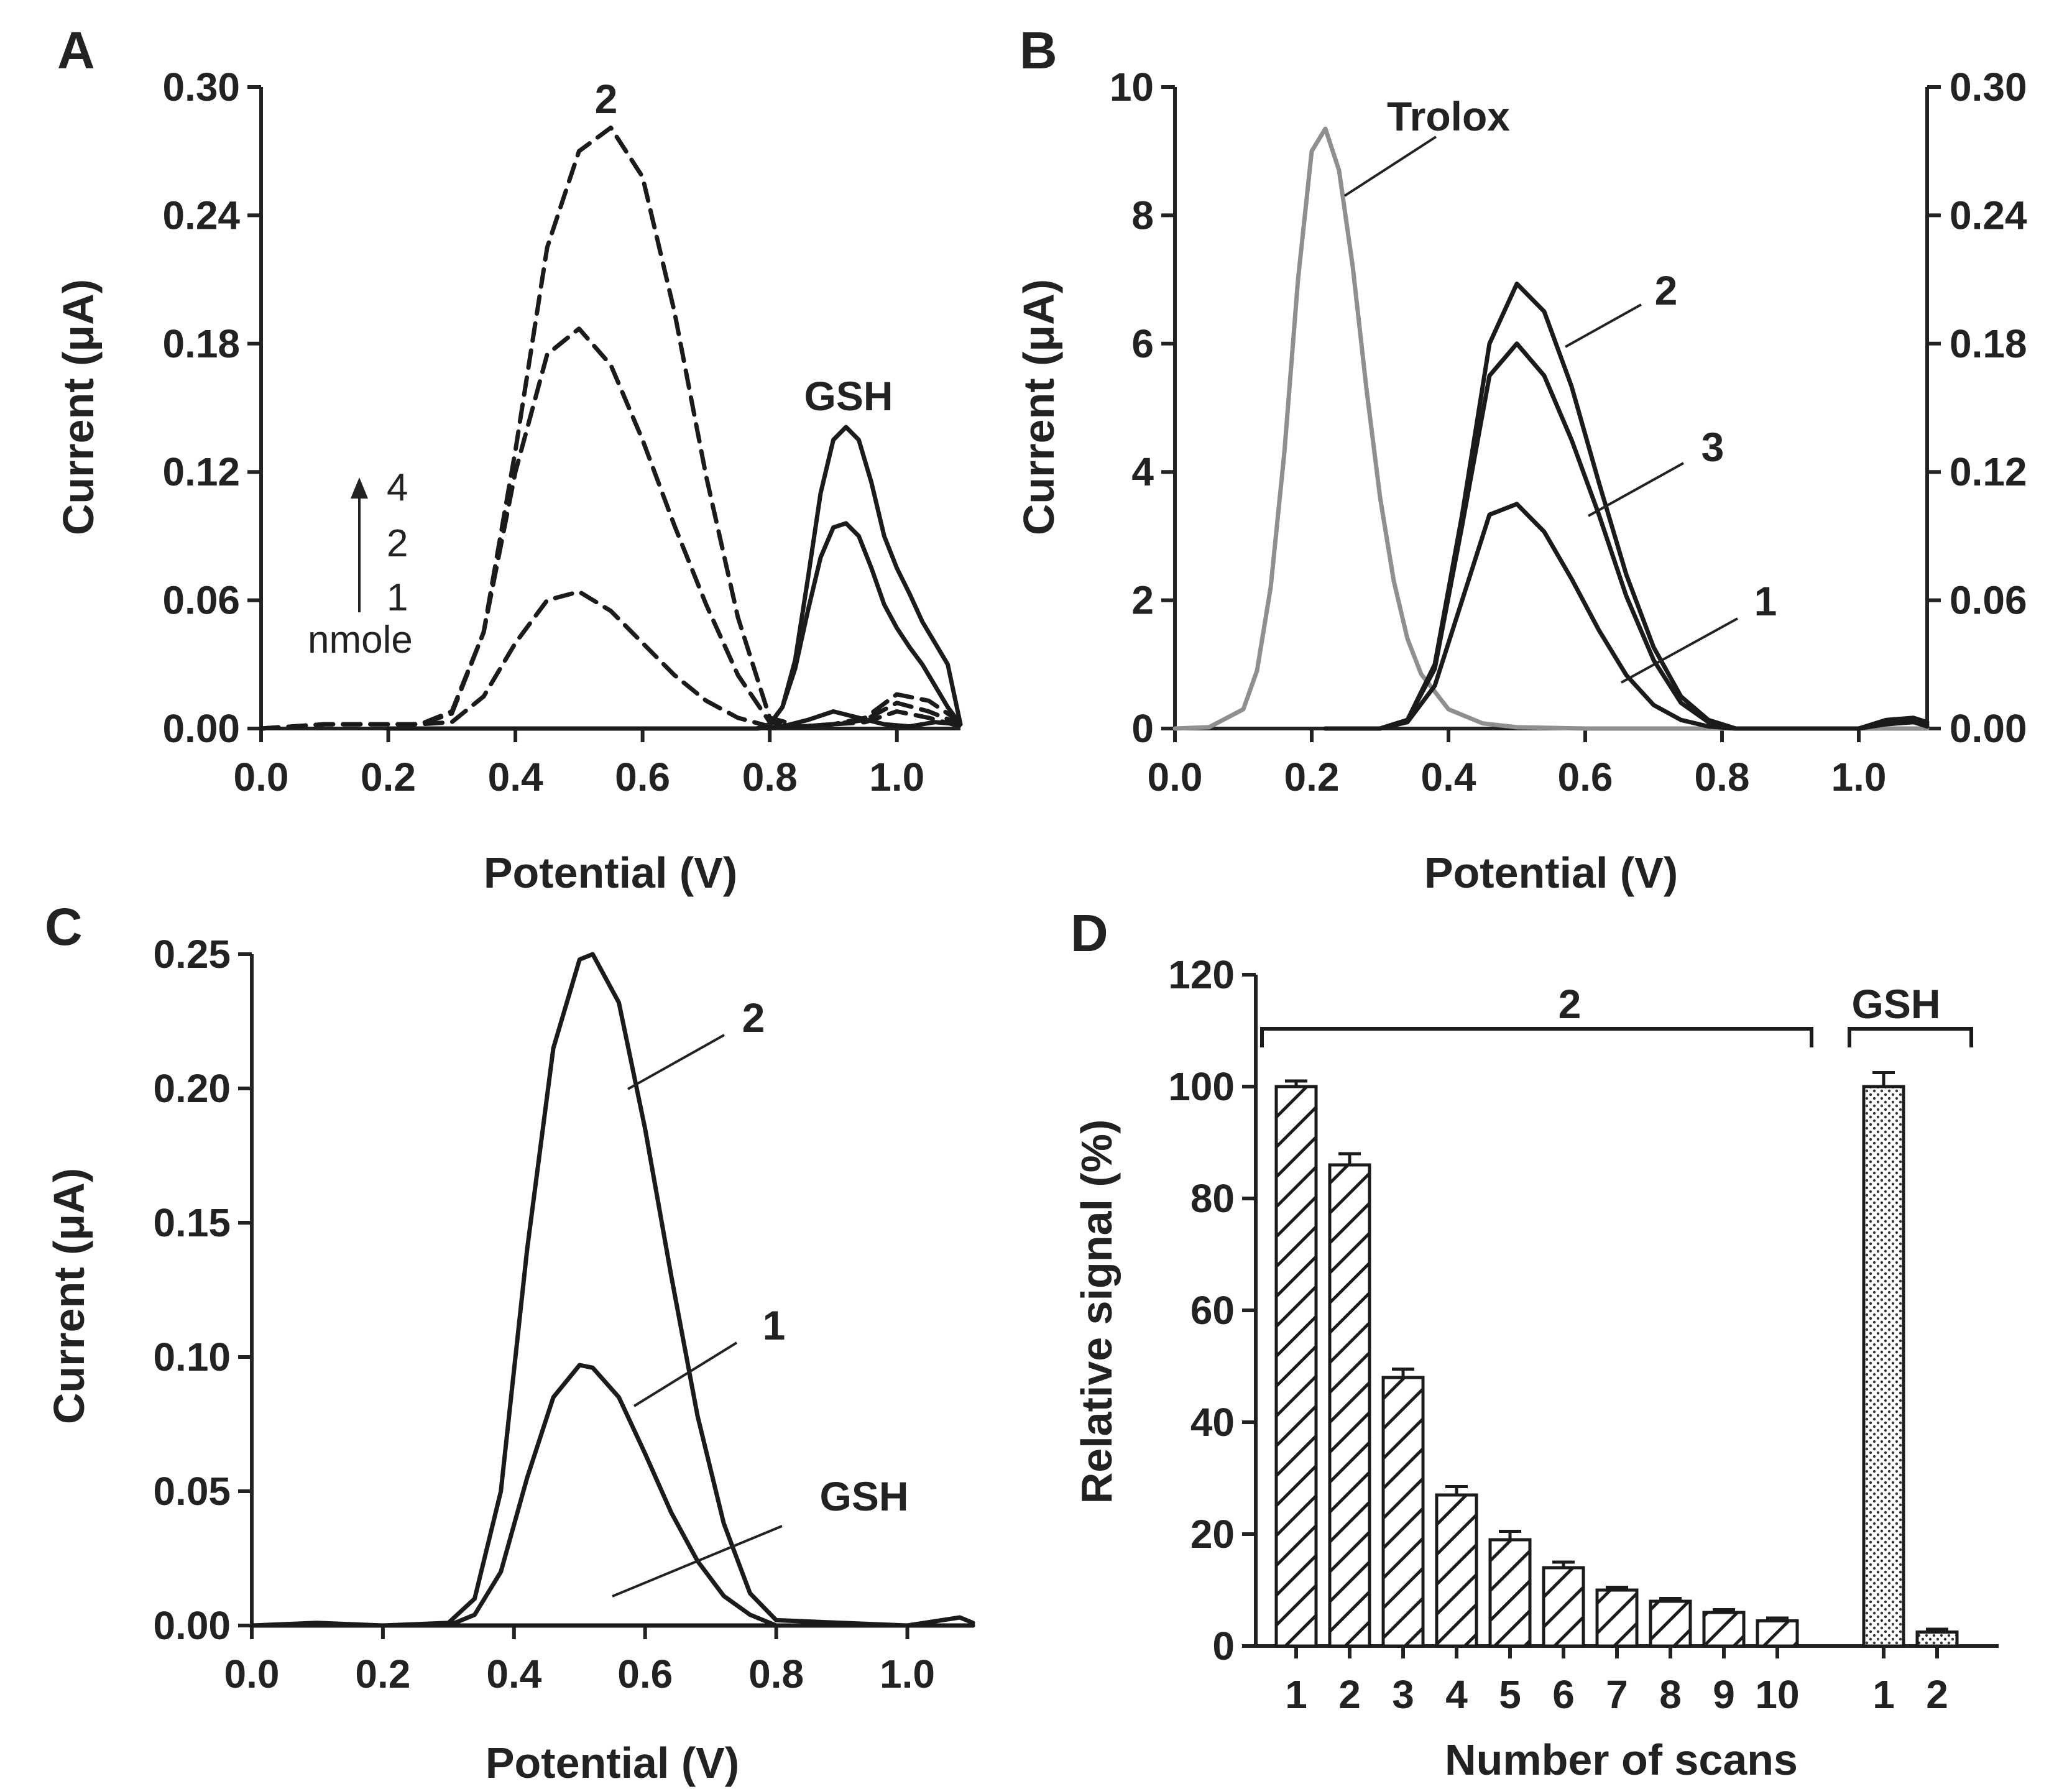 This screenshot has width=2072, height=1789. I want to click on panel-b-right-y-tick-label: 0.06, so click(1988, 600).